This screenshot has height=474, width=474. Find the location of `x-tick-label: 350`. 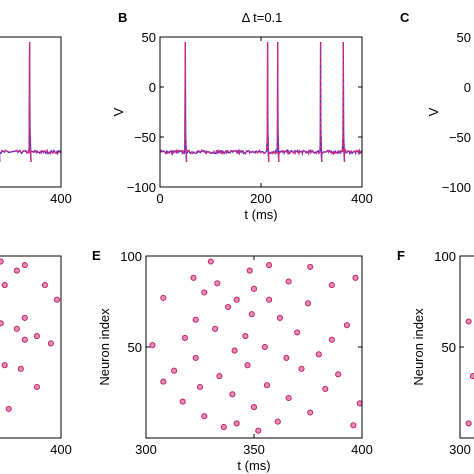

x-tick-label: 350 is located at coordinates (254, 449).